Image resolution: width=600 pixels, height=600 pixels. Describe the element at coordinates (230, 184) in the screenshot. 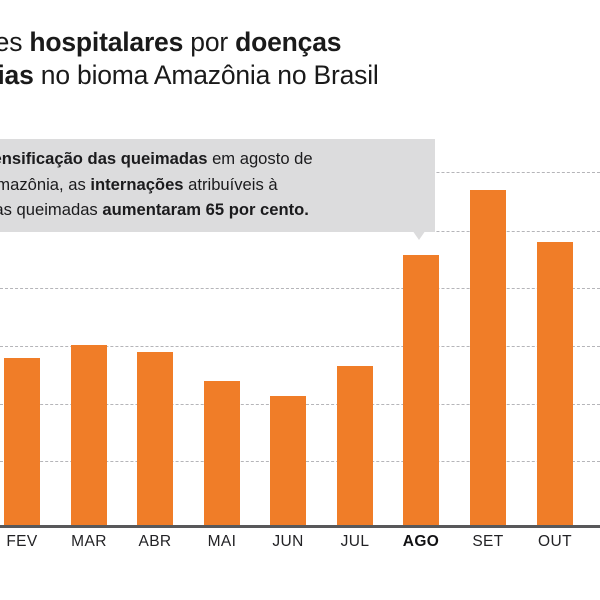

I see `callout-line-2-seg-2: atribuíveis à` at that location.